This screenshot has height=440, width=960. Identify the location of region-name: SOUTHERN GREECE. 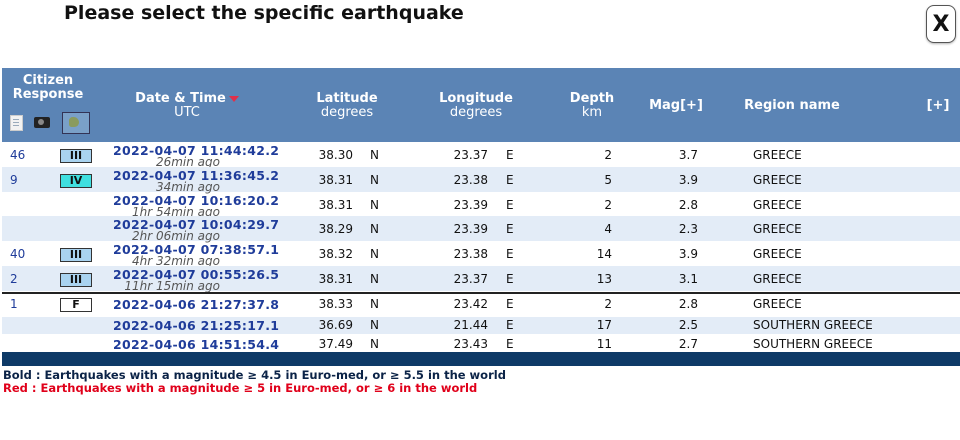
(813, 343).